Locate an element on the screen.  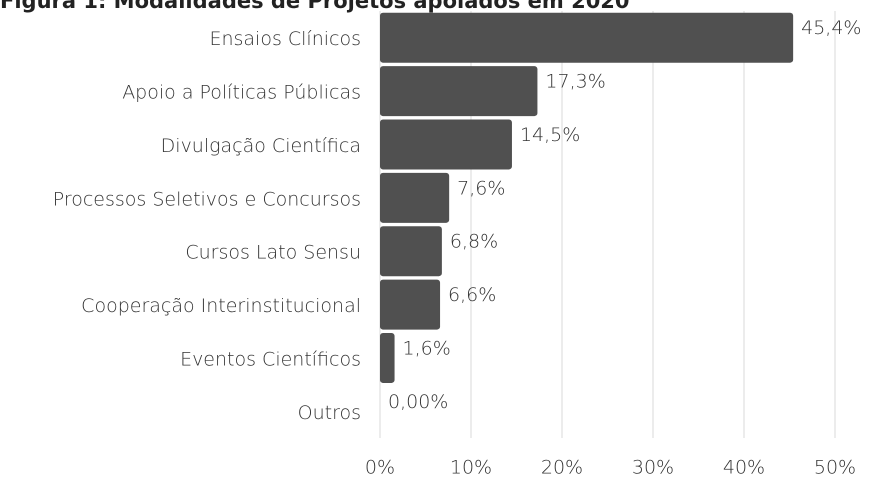
value-label: 6,8% is located at coordinates (474, 242).